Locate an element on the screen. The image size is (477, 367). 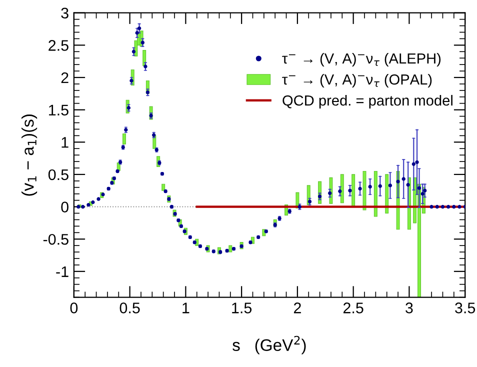
y-tick-label: 1.5 is located at coordinates (58, 110).